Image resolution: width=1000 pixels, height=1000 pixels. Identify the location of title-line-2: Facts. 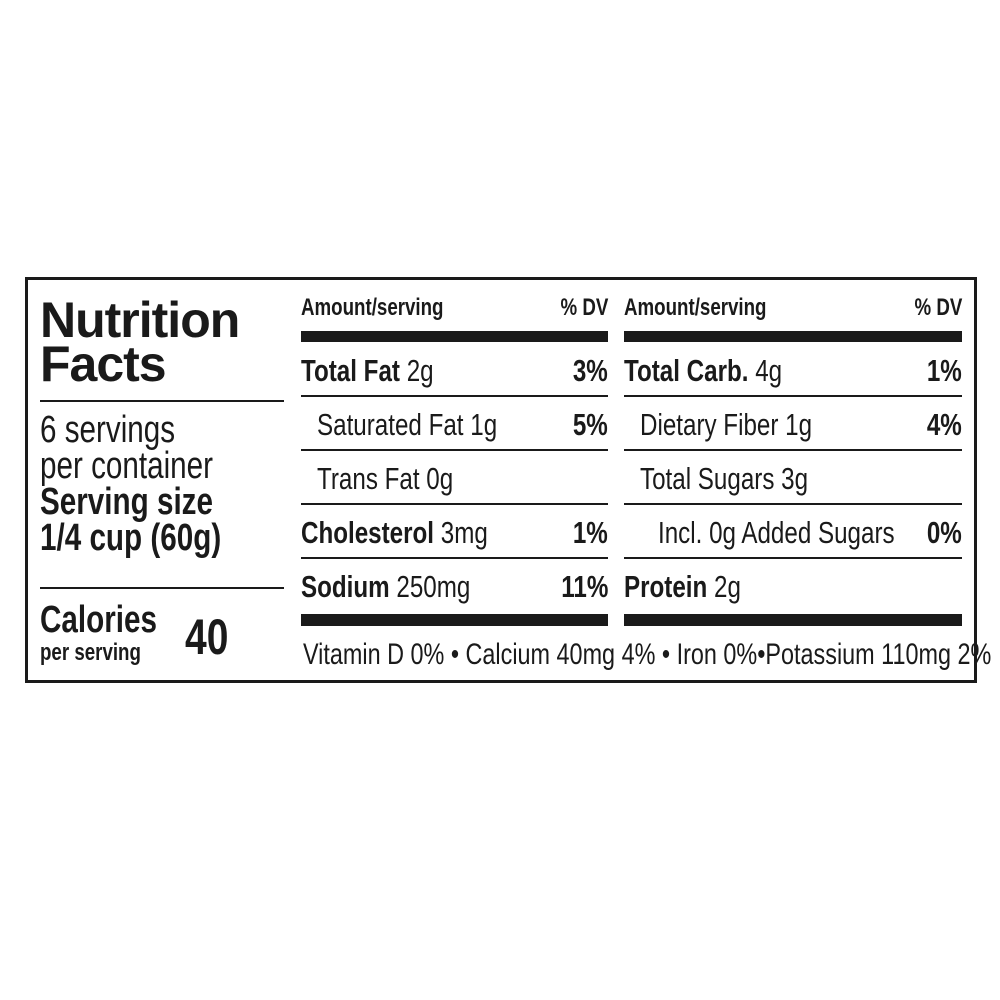
(103, 364).